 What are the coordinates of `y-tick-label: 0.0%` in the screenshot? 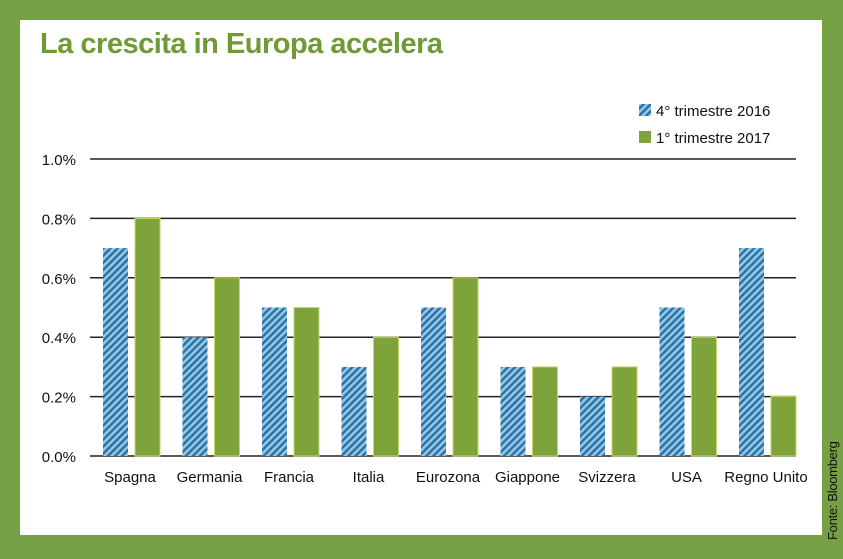 It's located at (59, 457).